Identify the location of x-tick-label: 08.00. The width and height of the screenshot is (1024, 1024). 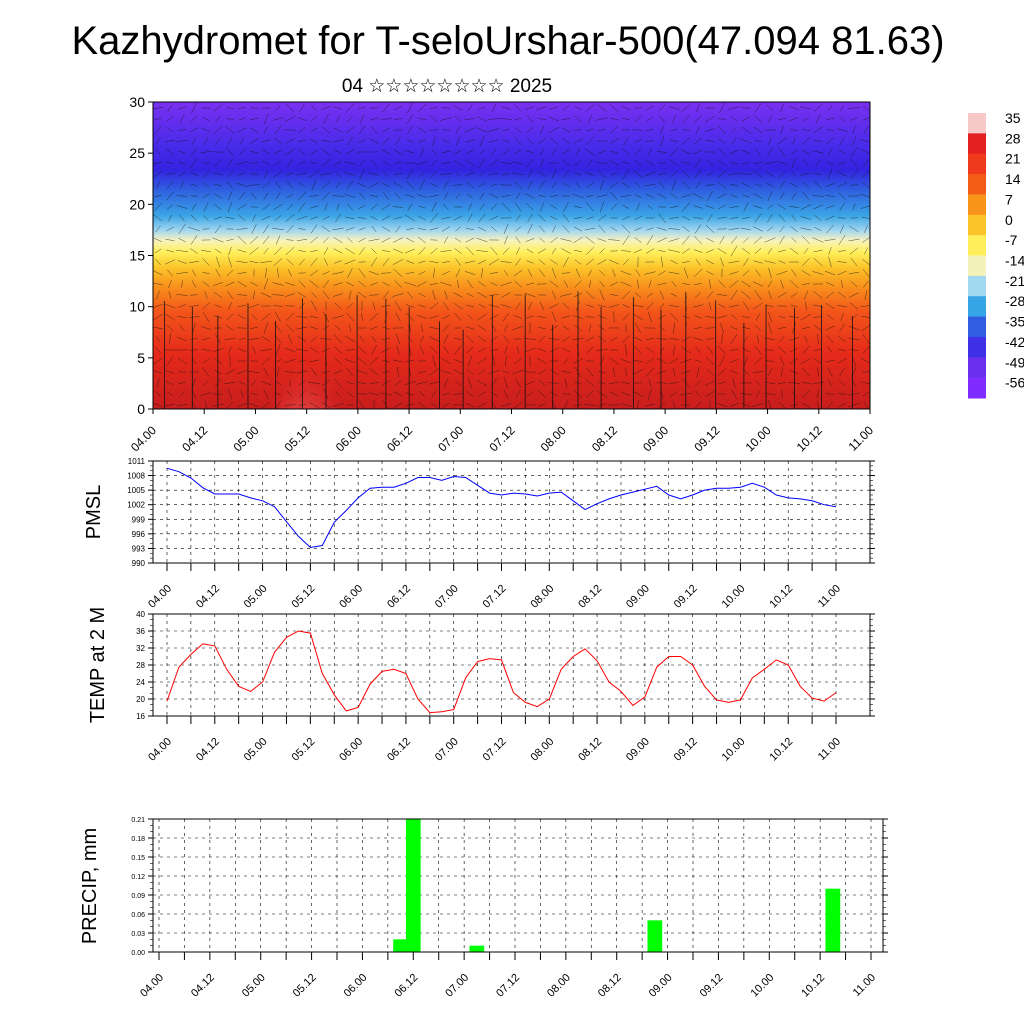
(553, 438).